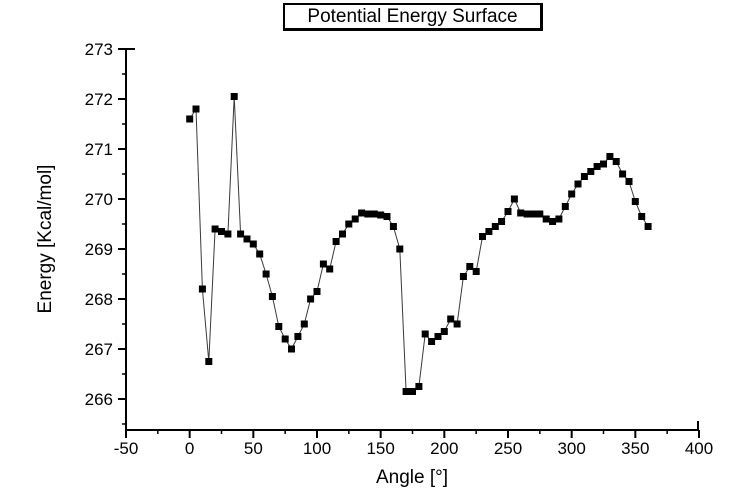  Describe the element at coordinates (189, 448) in the screenshot. I see `x-tick-label: 0` at that location.